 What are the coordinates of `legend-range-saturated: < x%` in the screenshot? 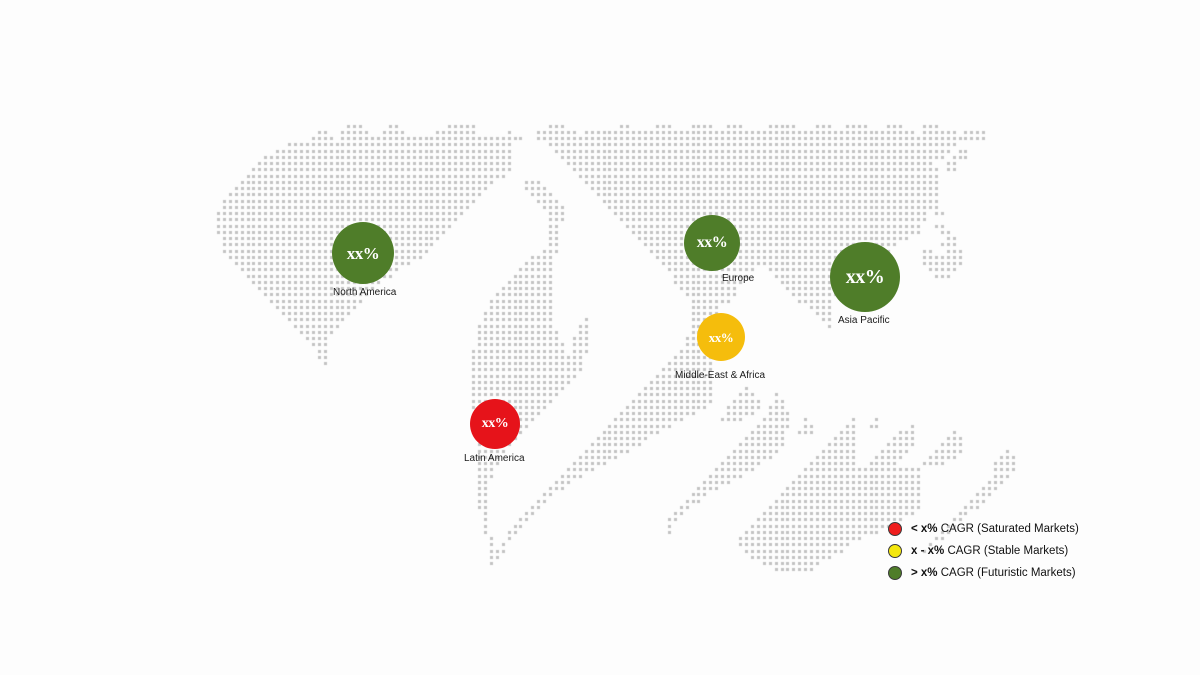 It's located at (924, 529).